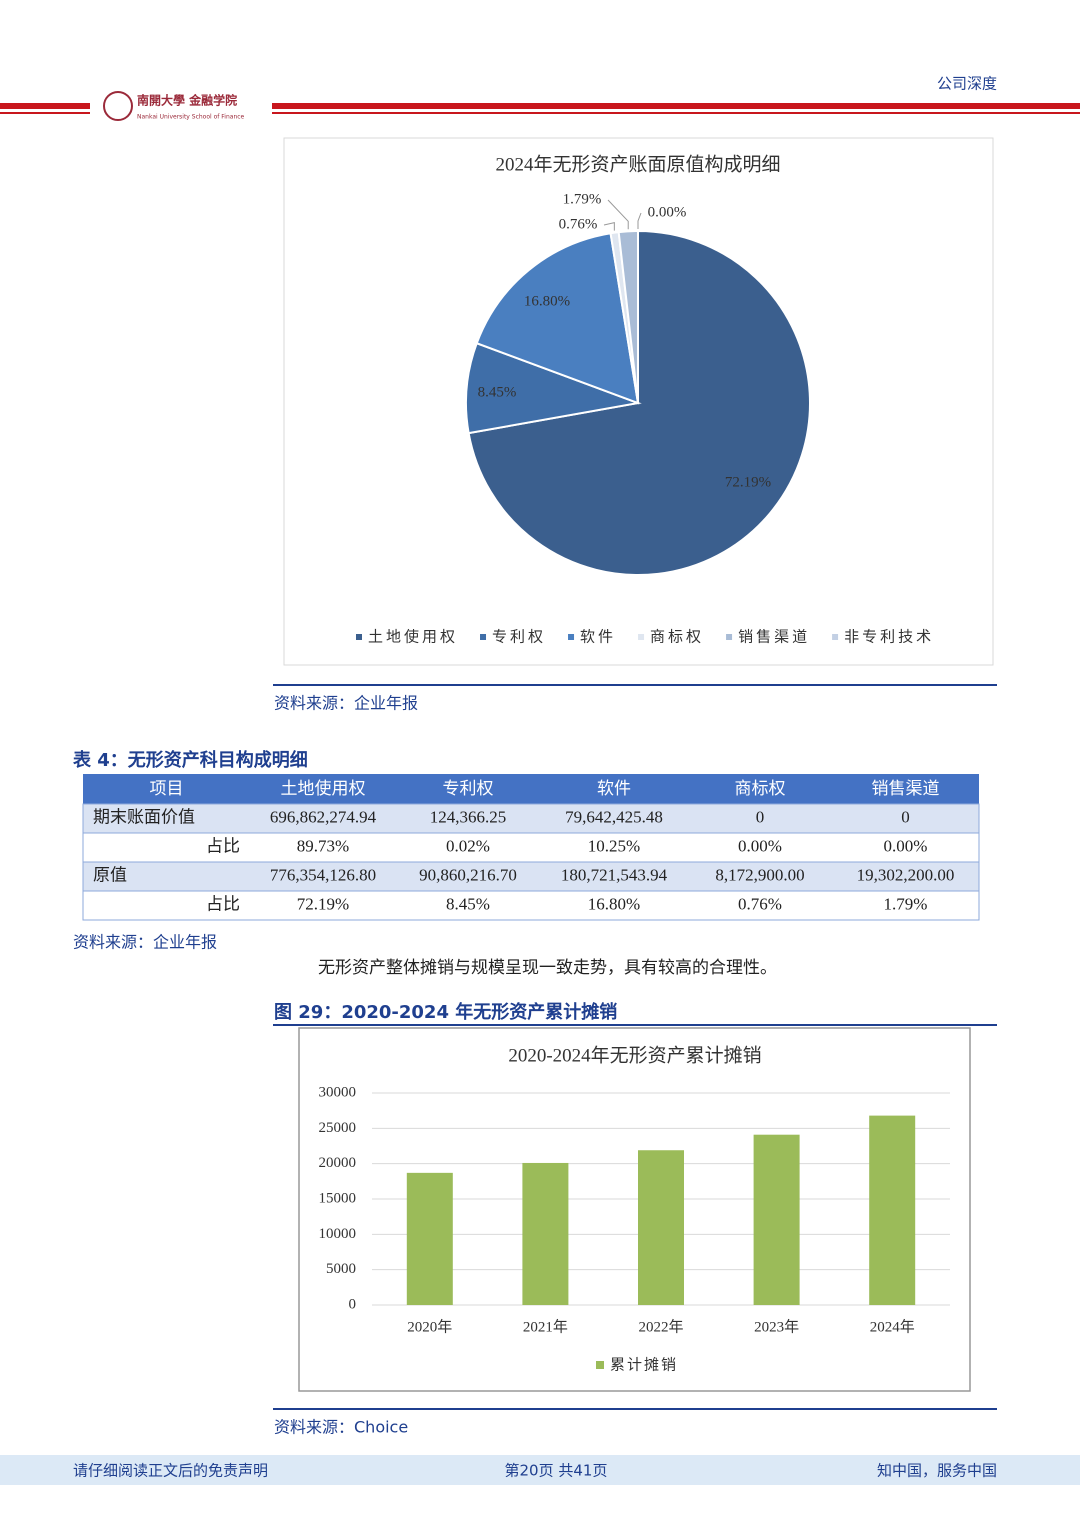  Describe the element at coordinates (323, 816) in the screenshot. I see `table-cell: 696,862,274.94` at that location.